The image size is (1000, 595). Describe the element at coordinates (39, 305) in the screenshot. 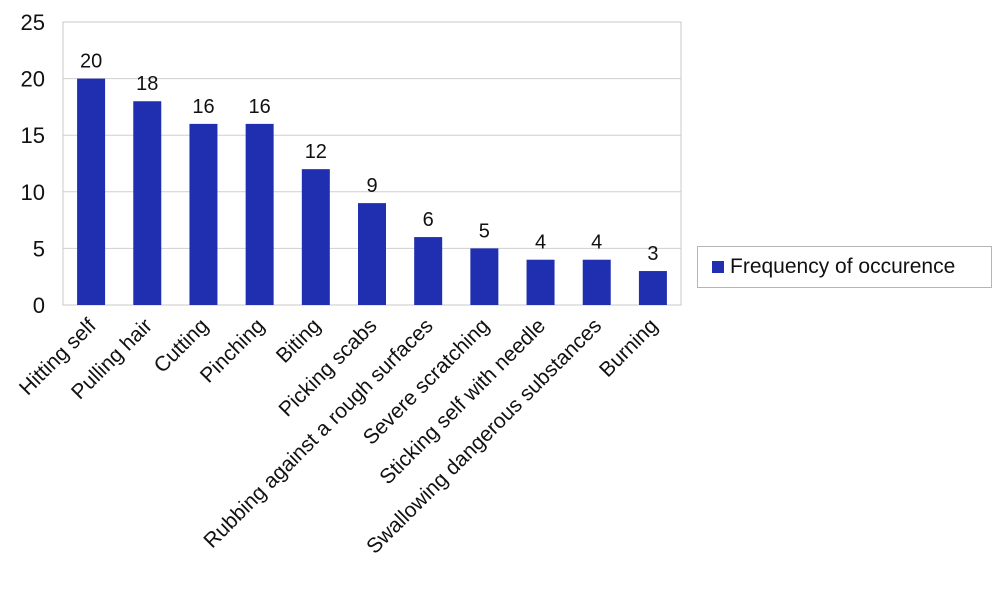

I see `y-tick-label: 0` at that location.